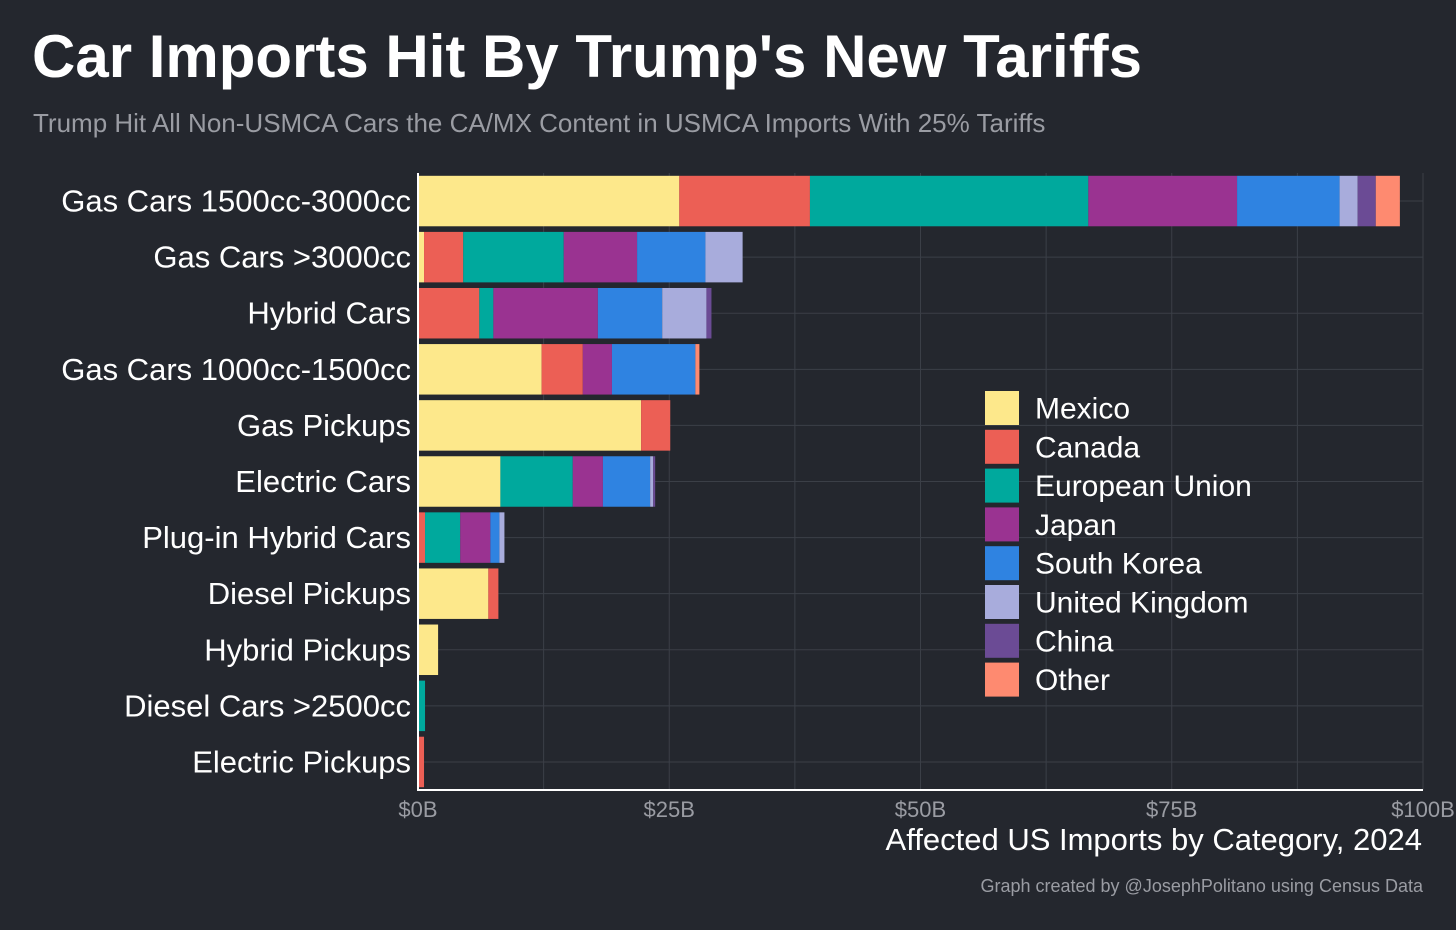 The image size is (1456, 930). Describe the element at coordinates (1143, 486) in the screenshot. I see `legend-label: European Union` at that location.